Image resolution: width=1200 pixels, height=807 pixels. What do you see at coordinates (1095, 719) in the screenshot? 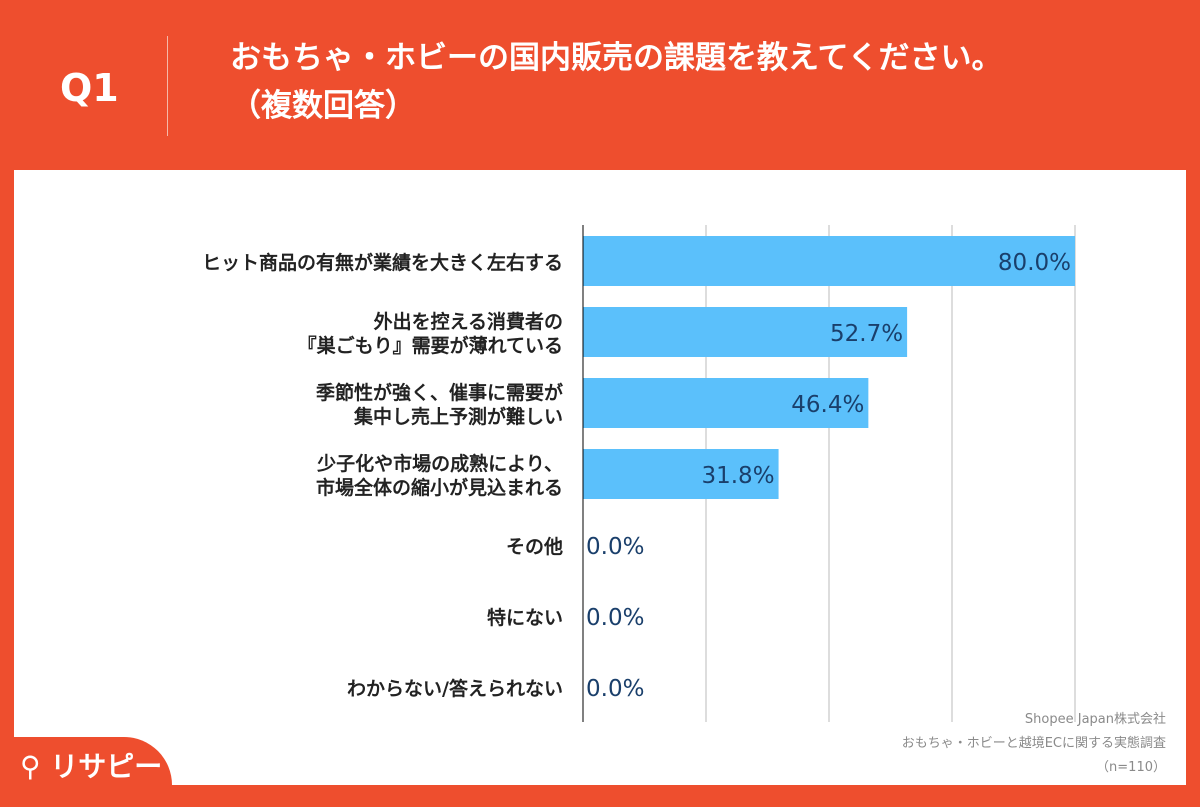
I see `source-company: Shopee Japan株式会社` at bounding box center [1095, 719].